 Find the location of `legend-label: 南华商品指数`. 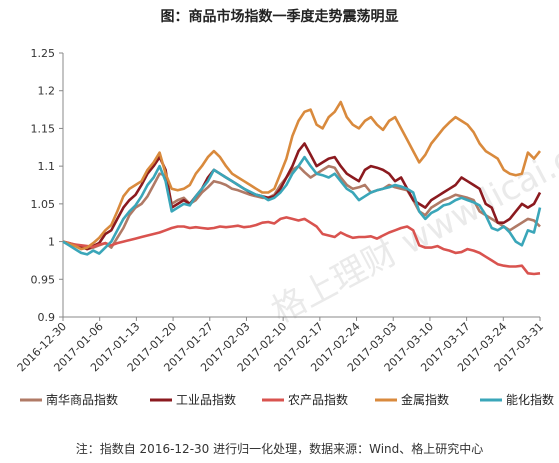

legend-label: 南华商品指数 is located at coordinates (82, 399).